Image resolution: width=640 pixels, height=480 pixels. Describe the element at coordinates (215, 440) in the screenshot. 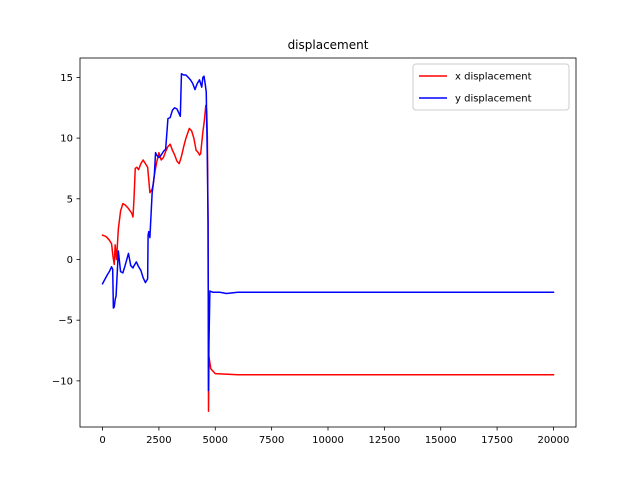

I see `x-tick-label: 5000` at that location.